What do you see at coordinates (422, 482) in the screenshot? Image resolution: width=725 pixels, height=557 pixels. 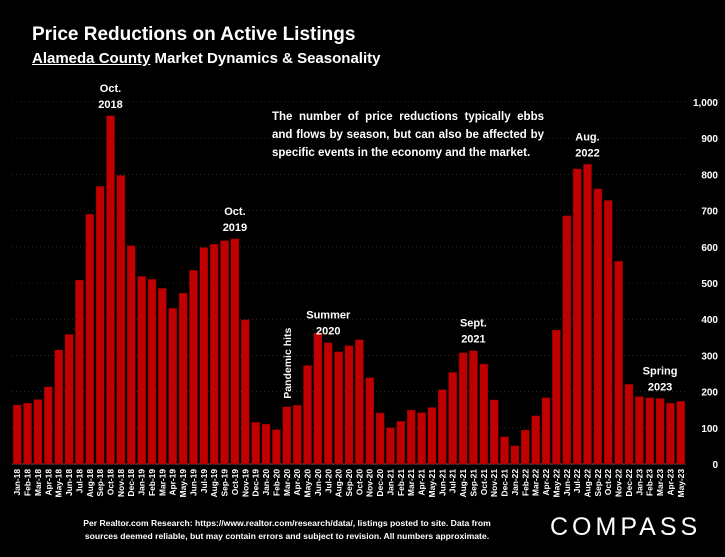 I see `x-tick-label: Apr-21` at bounding box center [422, 482].